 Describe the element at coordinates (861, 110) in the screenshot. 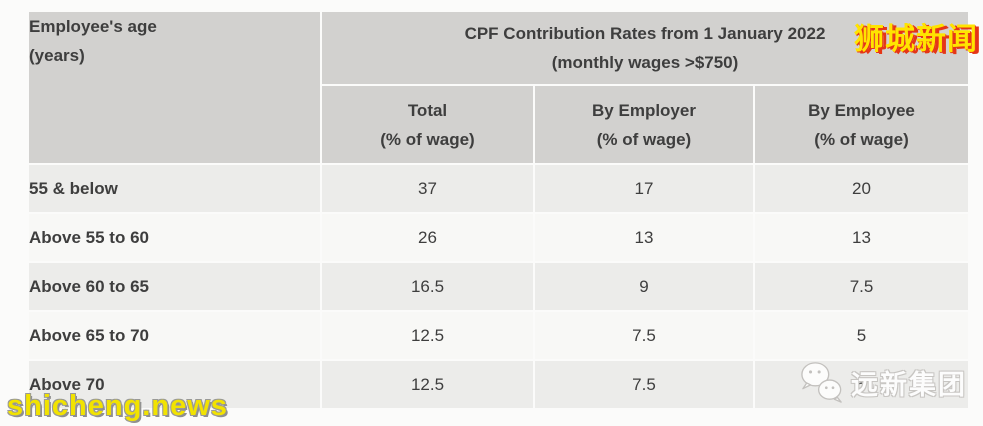

I see `column-header-label: By Employee` at that location.